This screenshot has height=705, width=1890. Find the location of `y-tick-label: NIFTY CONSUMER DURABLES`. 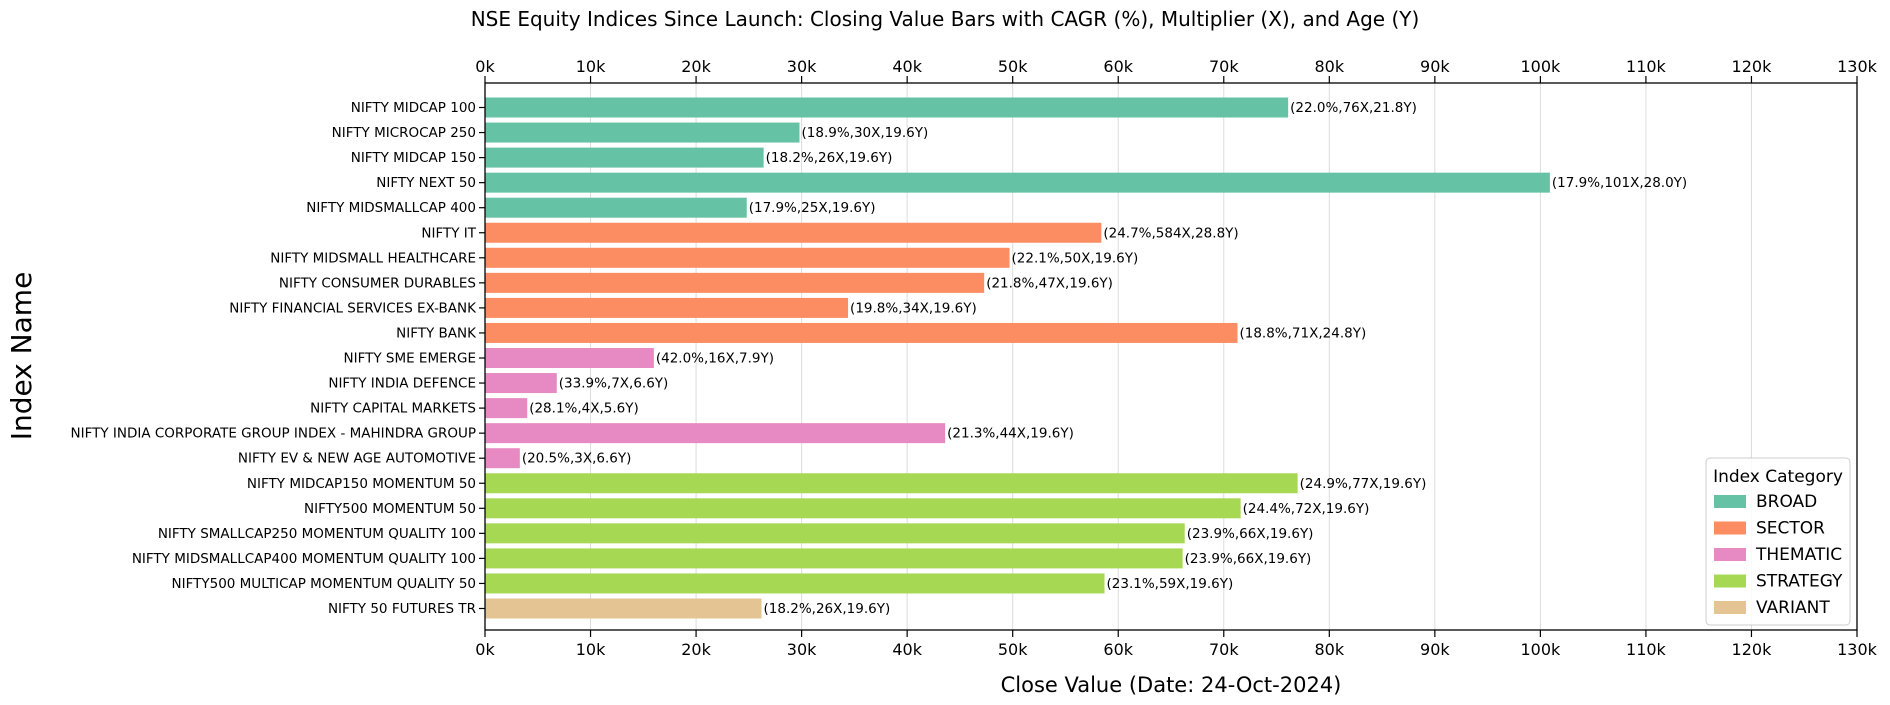

y-tick-label: NIFTY CONSUMER DURABLES is located at coordinates (377, 283).